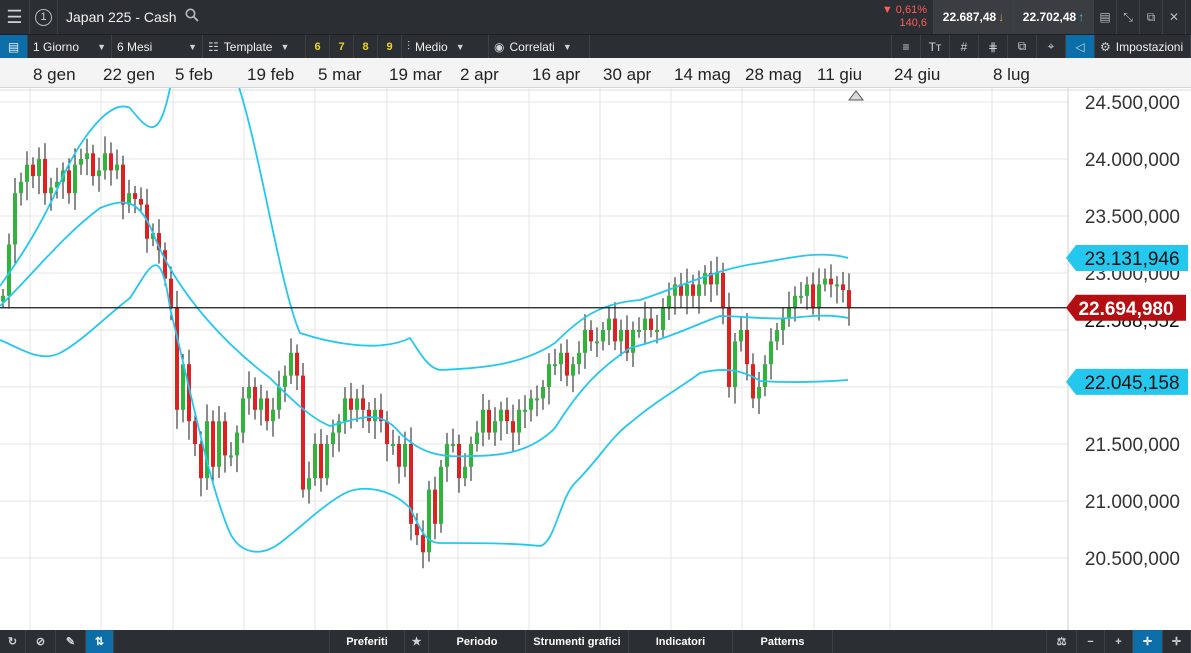 Image resolution: width=1191 pixels, height=653 pixels. What do you see at coordinates (1132, 559) in the screenshot?
I see `price-axis-label: 20.500,000` at bounding box center [1132, 559].